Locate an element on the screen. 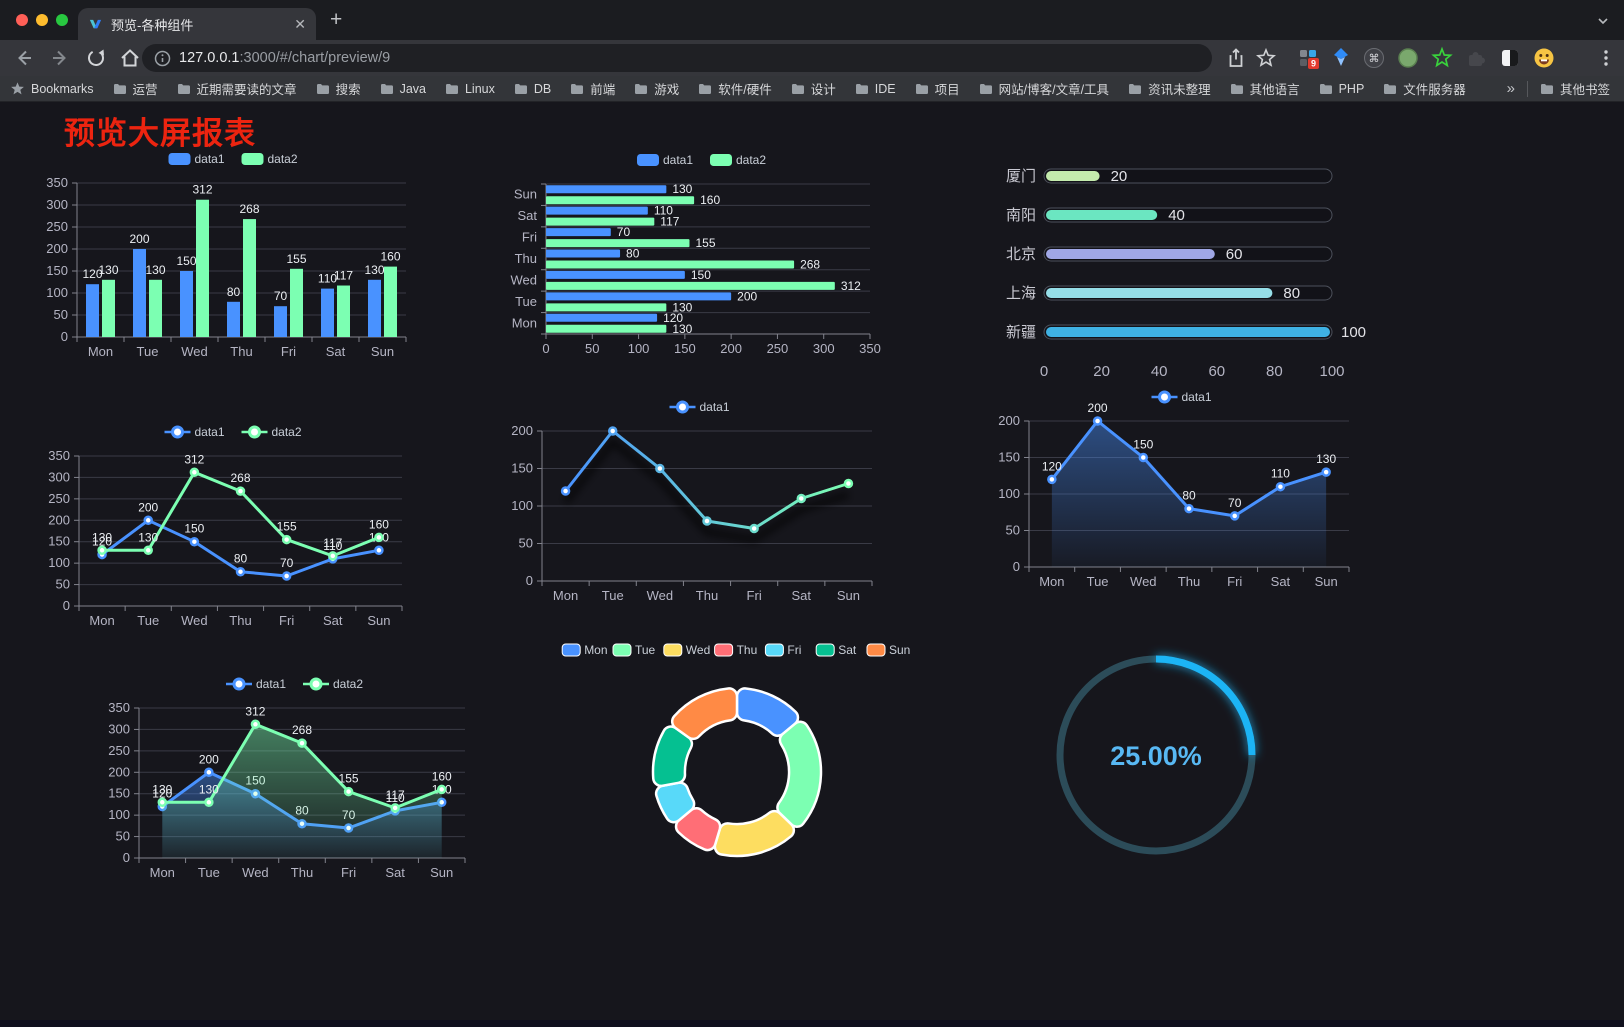 The image size is (1624, 1027). share-icon is located at coordinates (1236, 58).